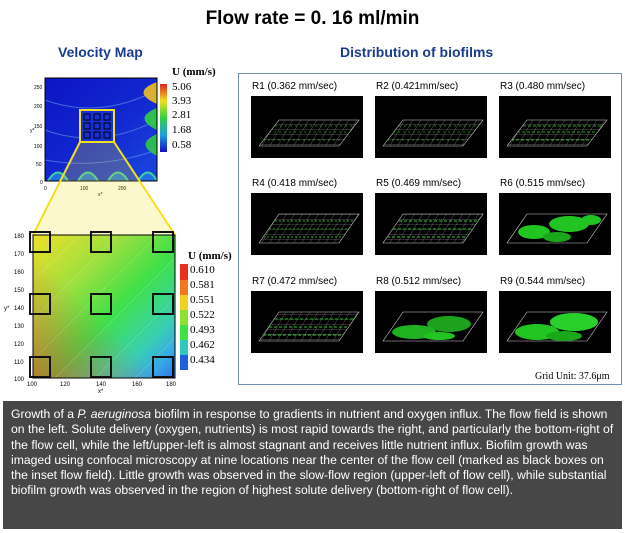 The width and height of the screenshot is (625, 533). Describe the element at coordinates (307, 127) in the screenshot. I see `biofilm-image-r1` at that location.